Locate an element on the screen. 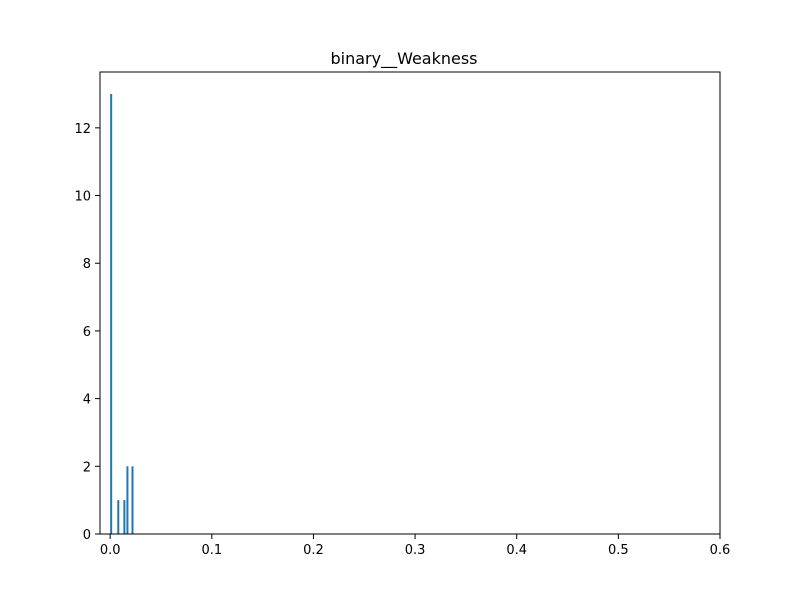  y-axis: 0 2 4 6 8 10 12 is located at coordinates (87, 332).